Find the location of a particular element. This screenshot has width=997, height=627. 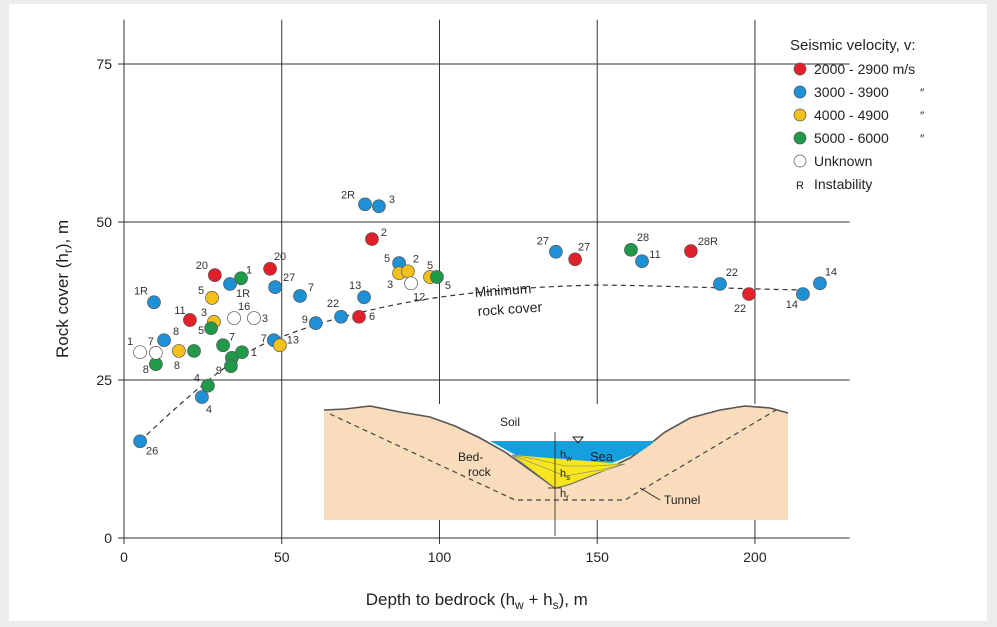

point-label: 2R is located at coordinates (348, 195).